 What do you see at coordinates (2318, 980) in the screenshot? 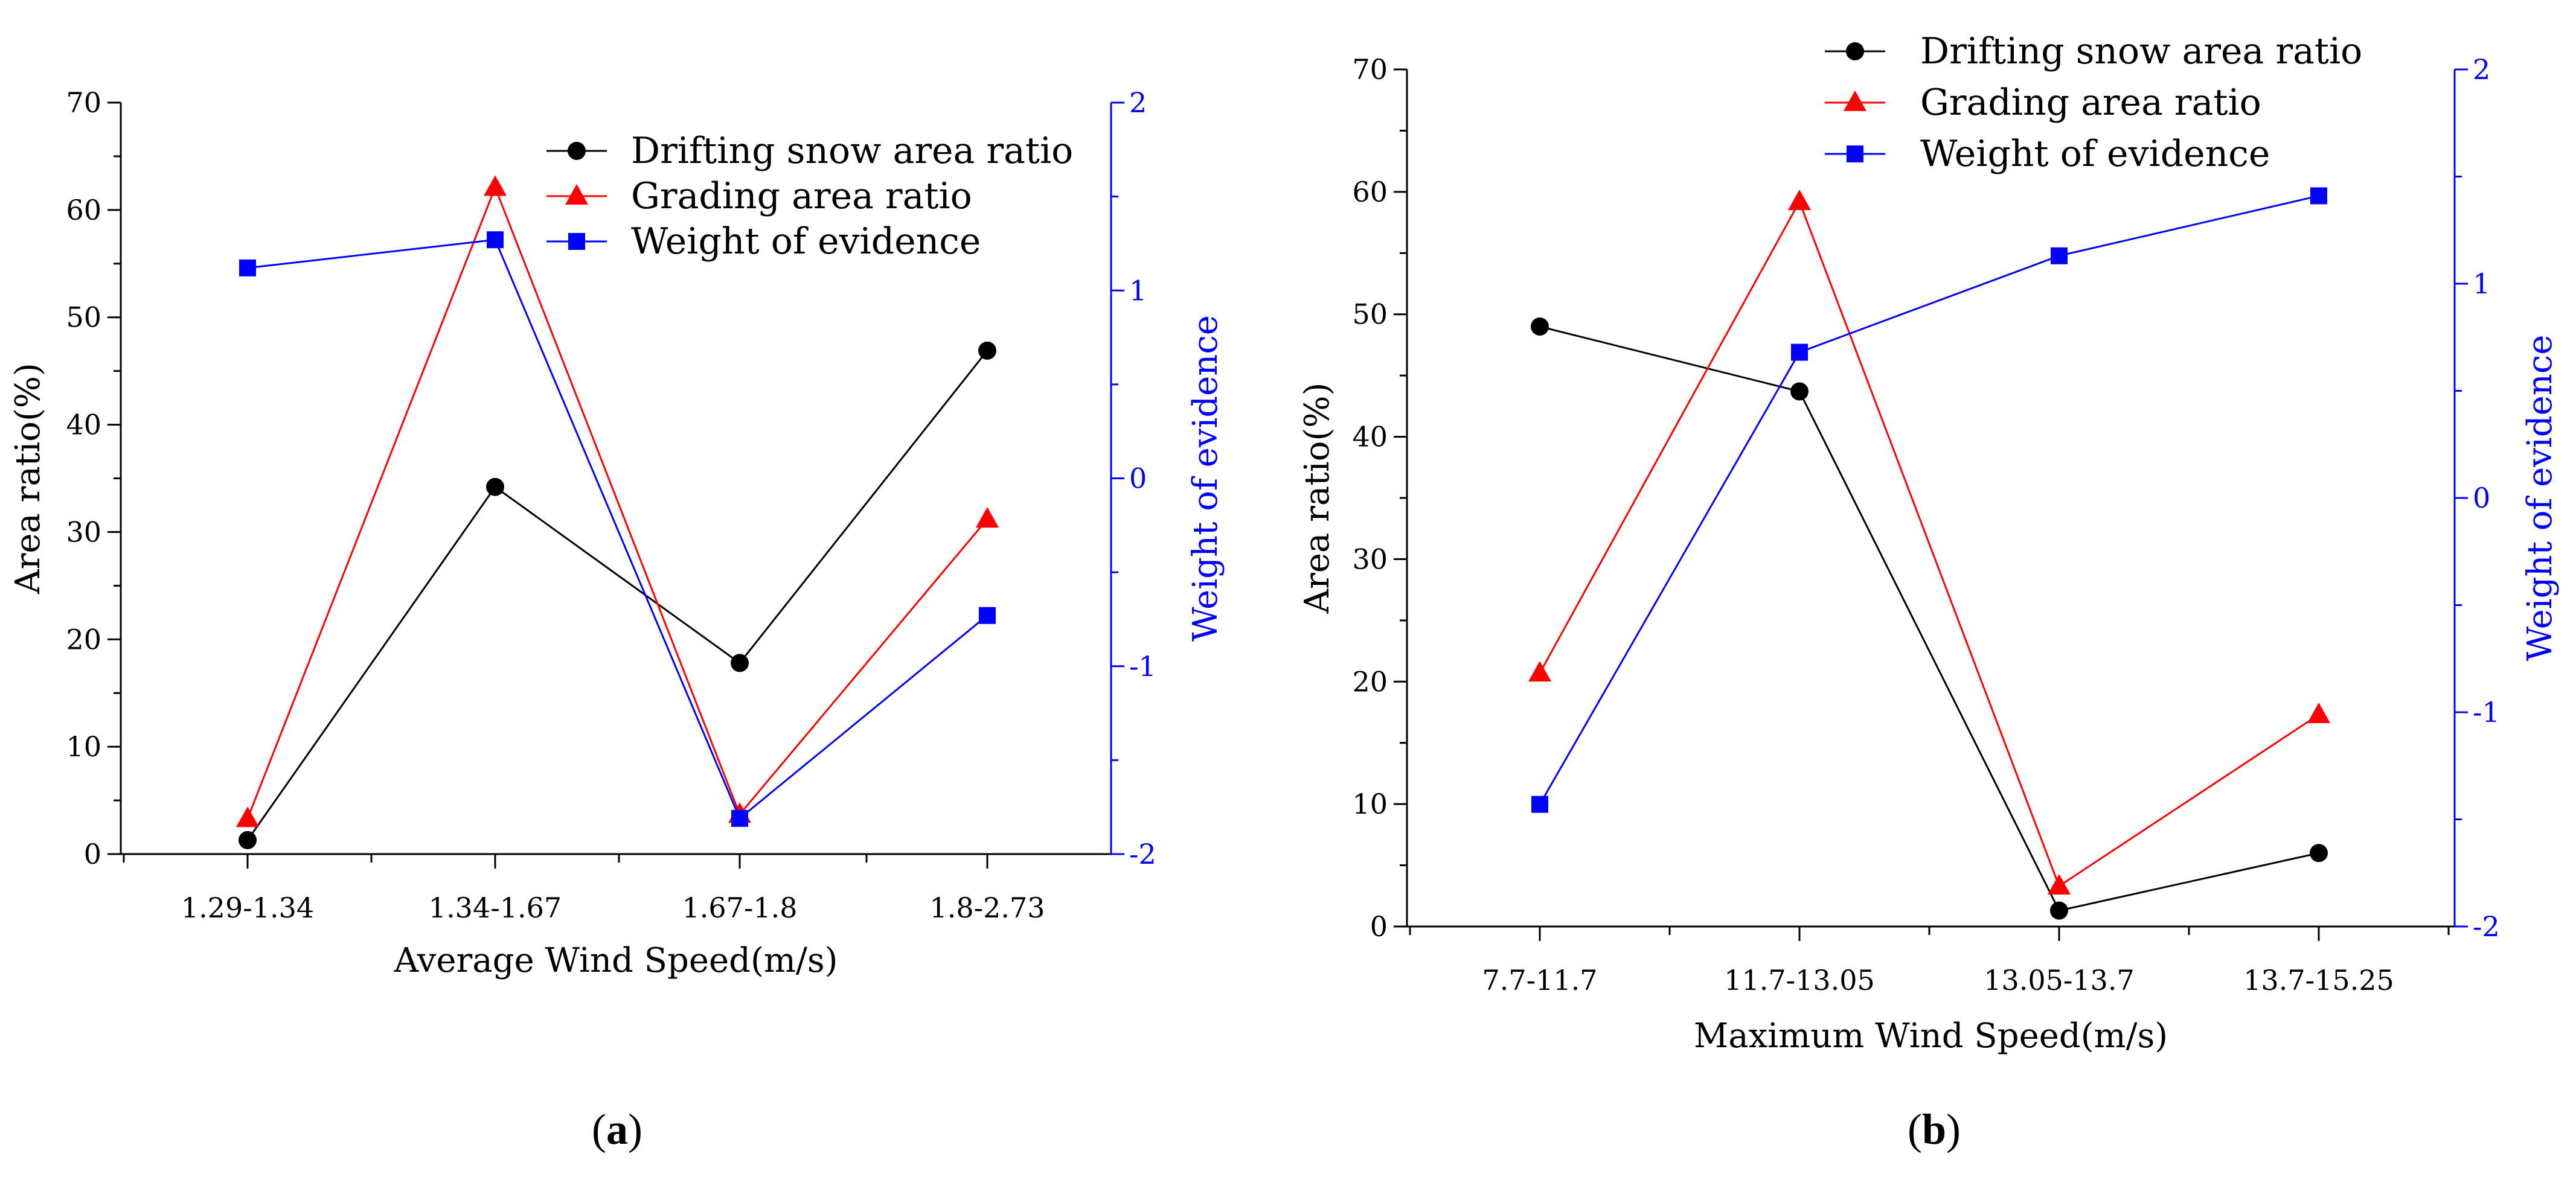
I see `x-tick-label: 13.7-15.25` at bounding box center [2318, 980].